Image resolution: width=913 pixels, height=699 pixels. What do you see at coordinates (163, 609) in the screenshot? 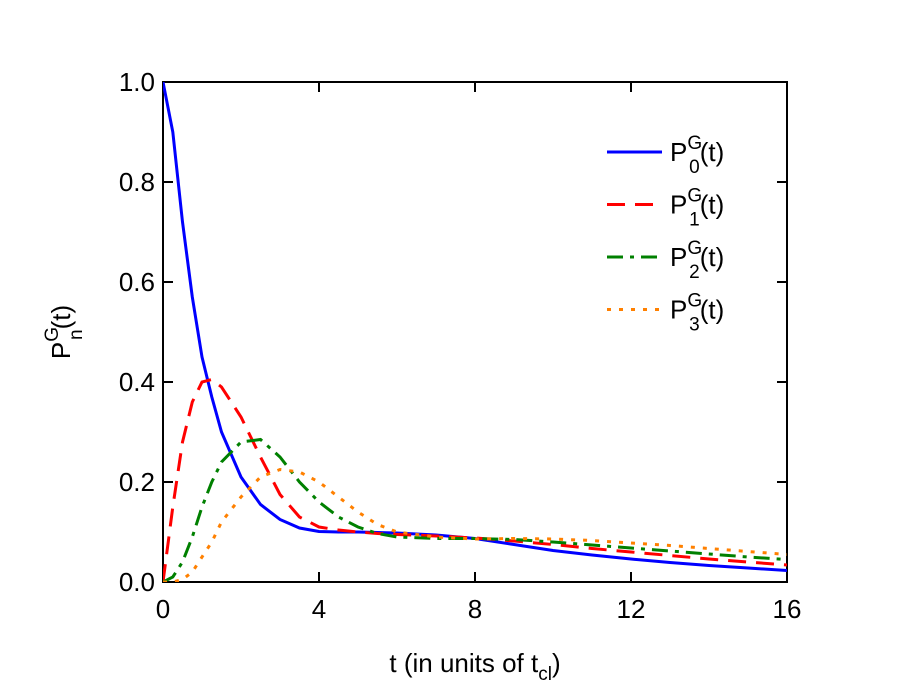
I see `x-tick-label: 0` at bounding box center [163, 609].